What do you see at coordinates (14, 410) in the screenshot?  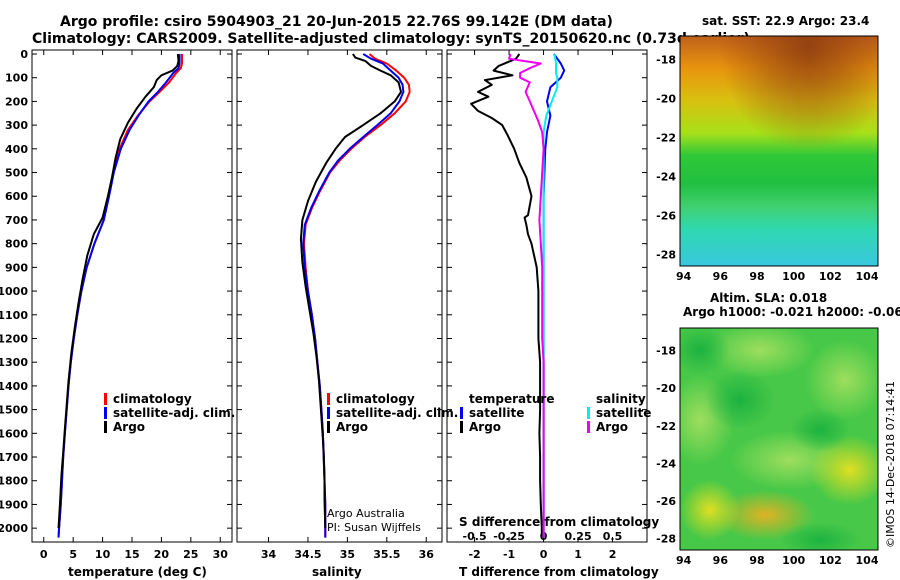 I see `depth-tick-label: 1500` at bounding box center [14, 410].